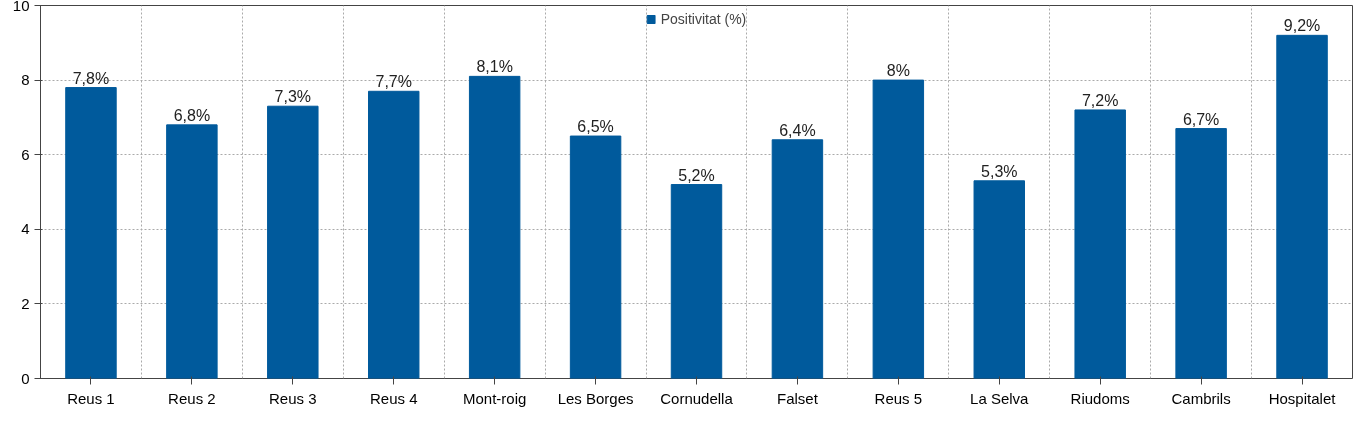  I want to click on data-label: 8%, so click(898, 71).